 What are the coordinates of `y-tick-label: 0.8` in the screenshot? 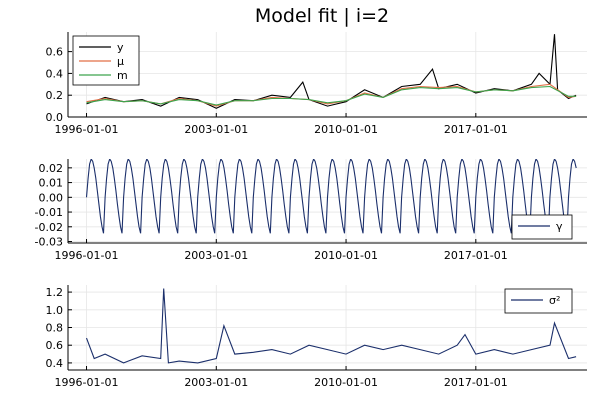 It's located at (55, 328).